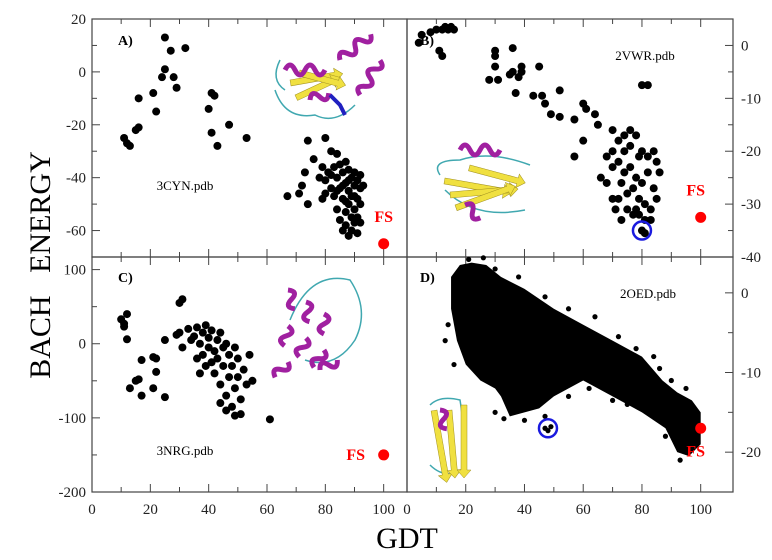 The image size is (772, 560). Describe the element at coordinates (427, 41) in the screenshot. I see `panel-label: B)` at that location.